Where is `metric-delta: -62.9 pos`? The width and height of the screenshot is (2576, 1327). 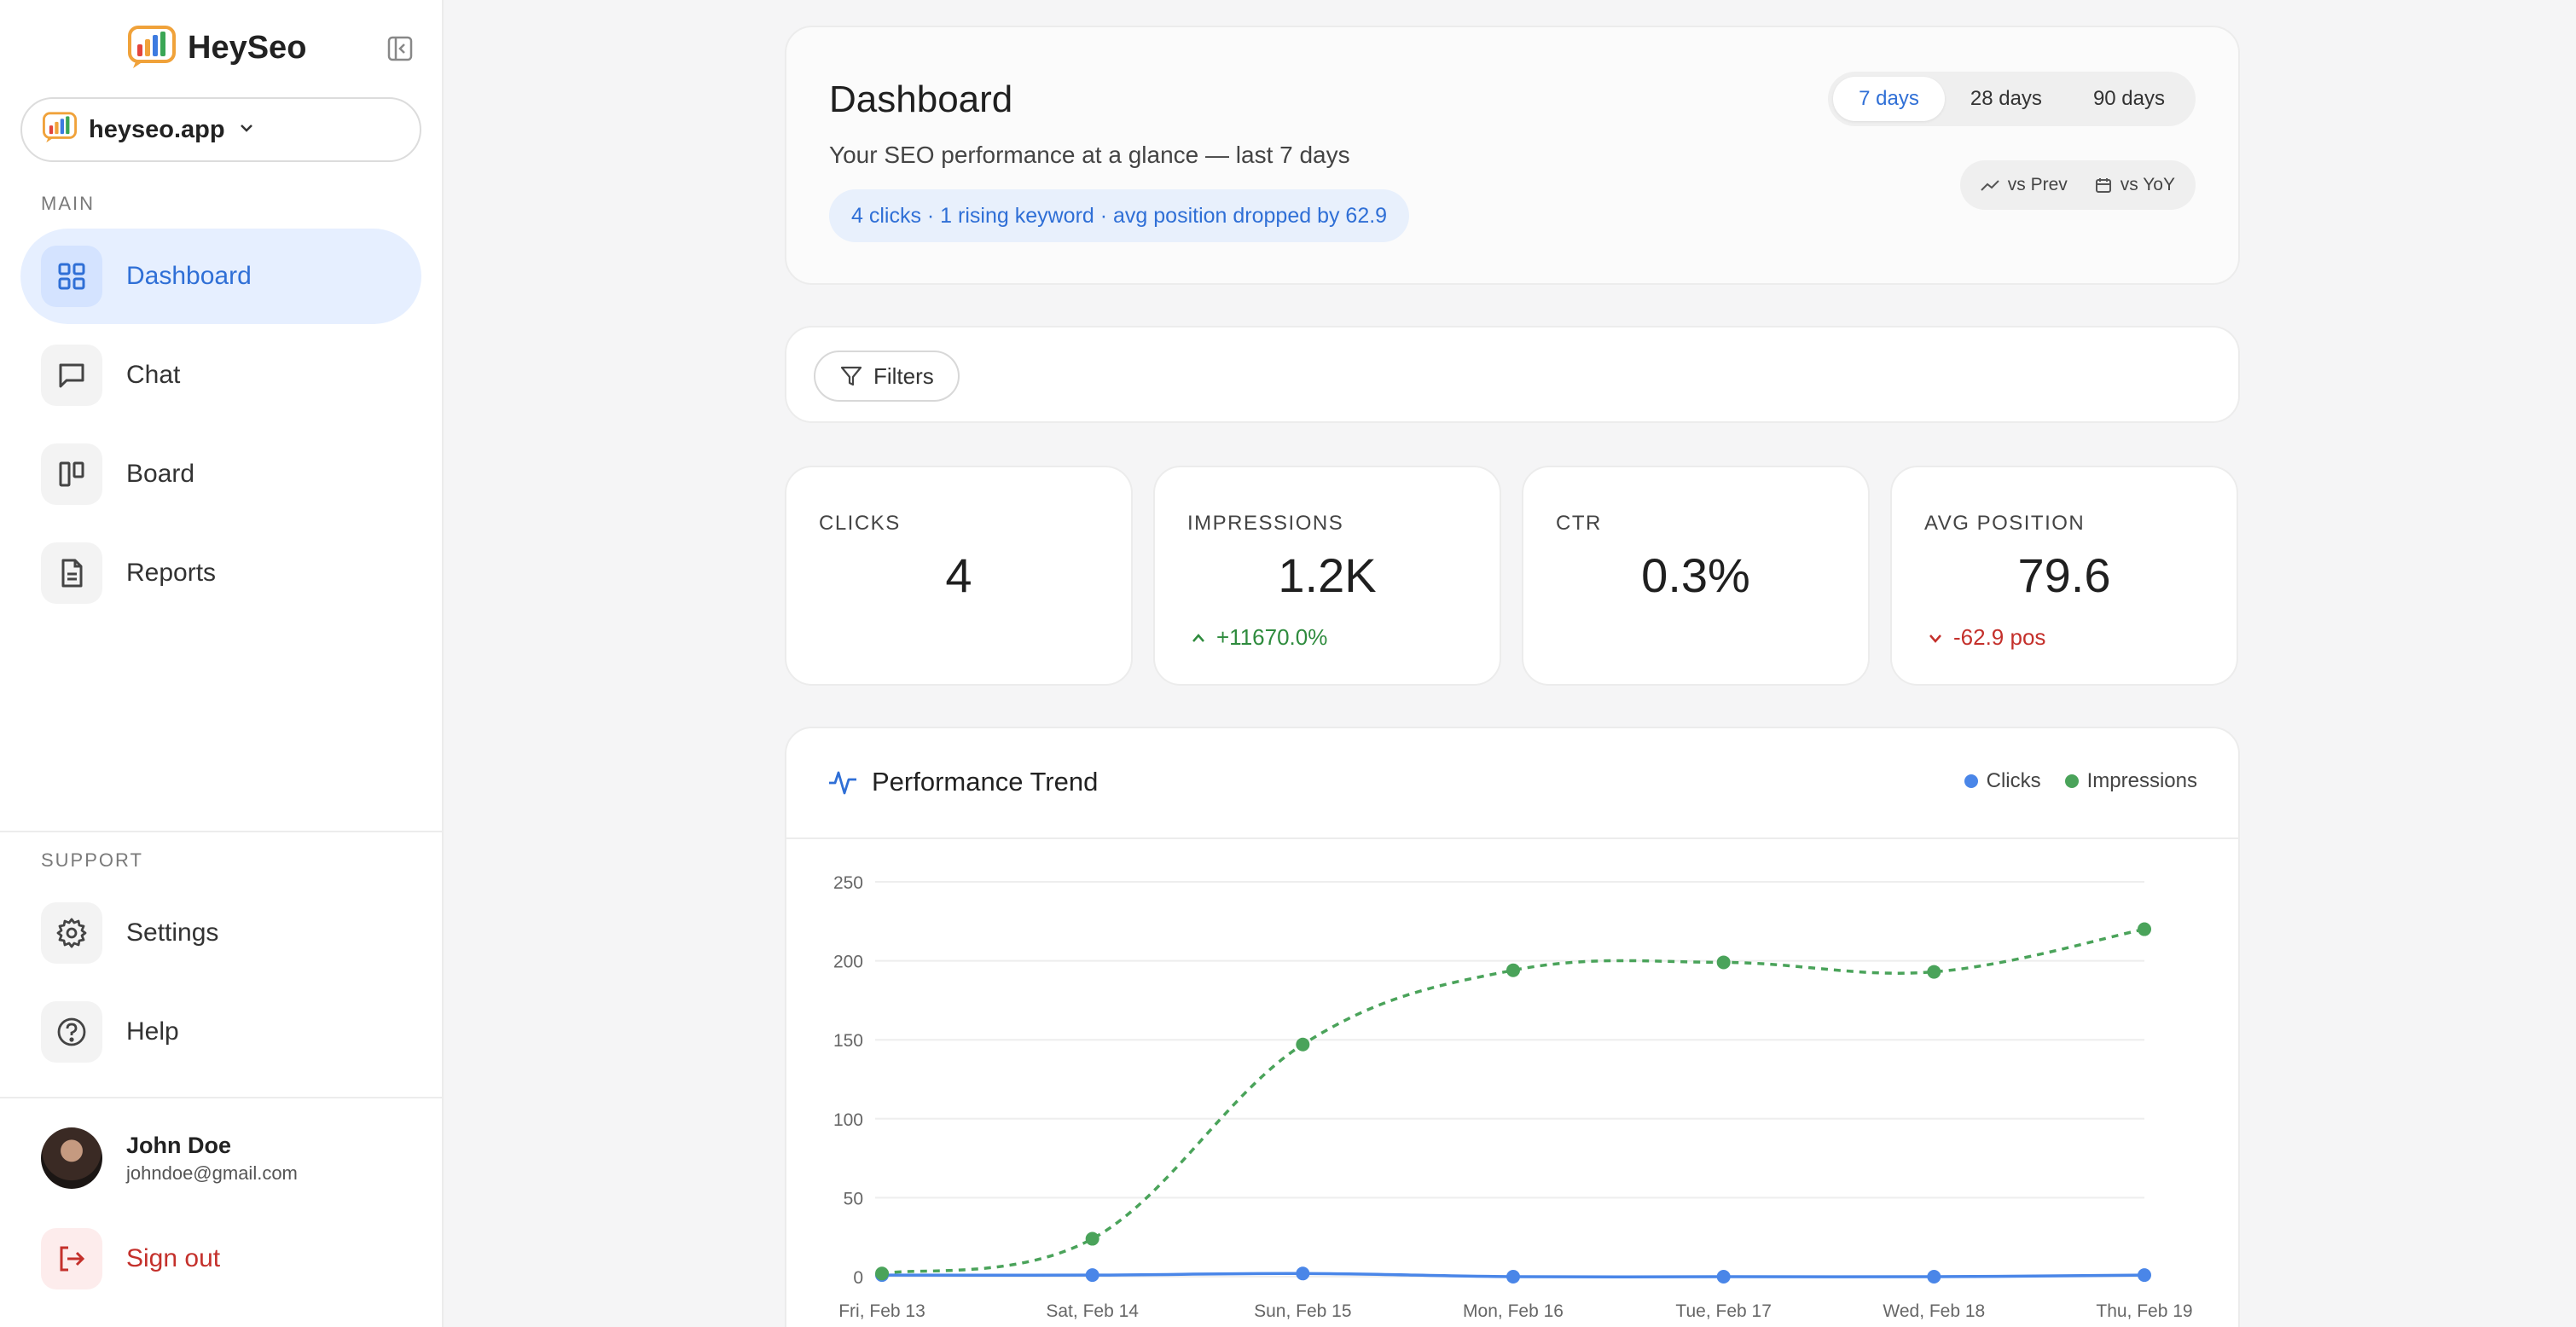
metric-delta: -62.9 pos is located at coordinates (1986, 637).